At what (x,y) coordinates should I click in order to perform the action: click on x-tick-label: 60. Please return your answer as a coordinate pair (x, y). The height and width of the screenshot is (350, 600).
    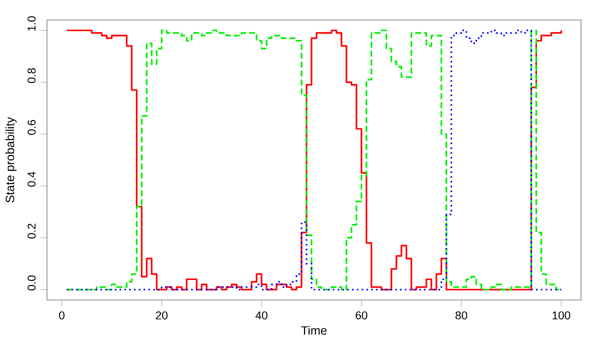
    Looking at the image, I should click on (362, 315).